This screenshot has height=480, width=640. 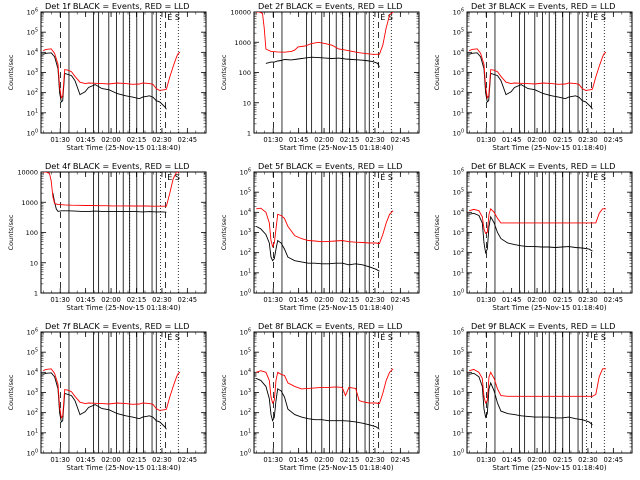 I want to click on chart-title: Det 3f BLACK = Events, RED = LLD, so click(x=543, y=6).